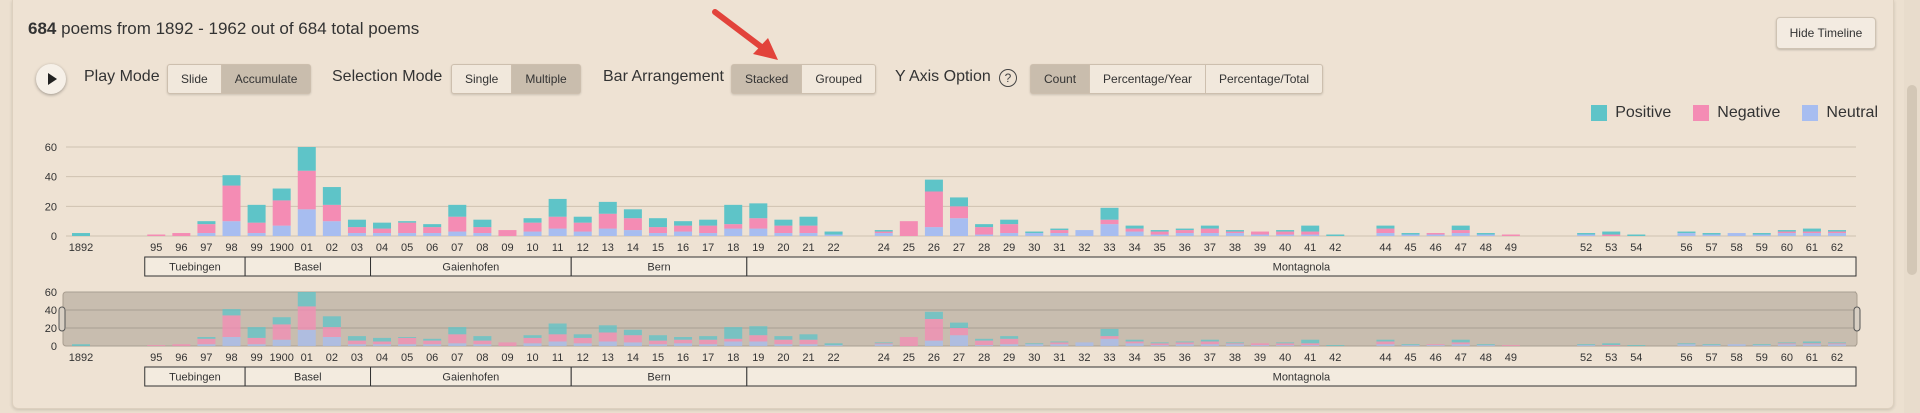 Image resolution: width=1920 pixels, height=413 pixels. Describe the element at coordinates (1711, 345) in the screenshot. I see `brush-bar-neutral-1957` at that location.